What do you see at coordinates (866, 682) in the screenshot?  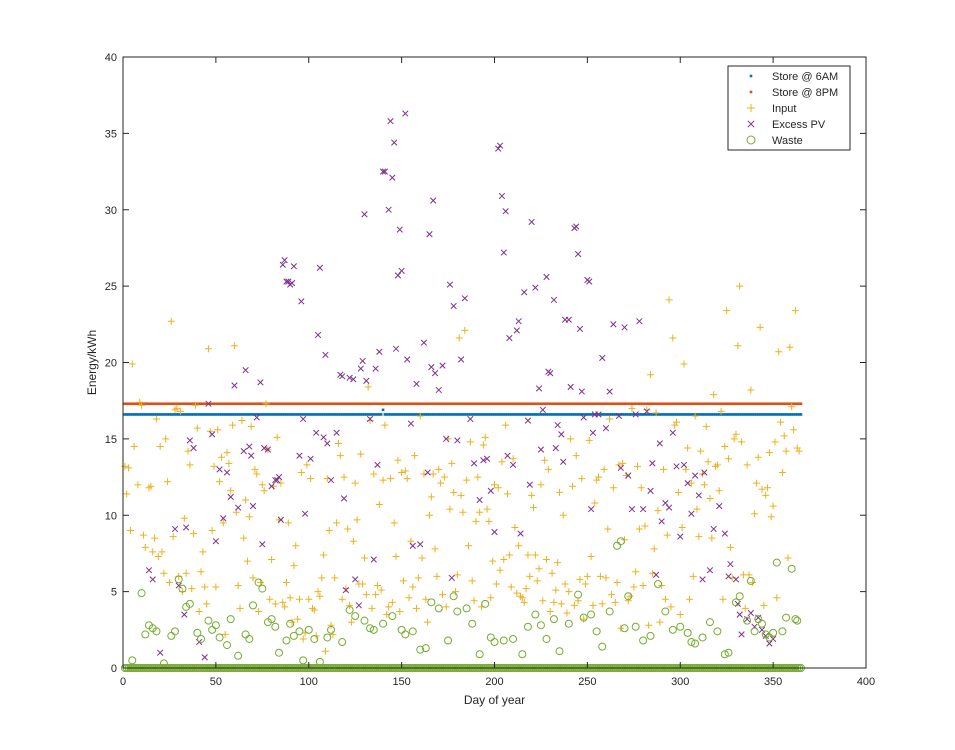 I see `x-tick-label: 400` at bounding box center [866, 682].